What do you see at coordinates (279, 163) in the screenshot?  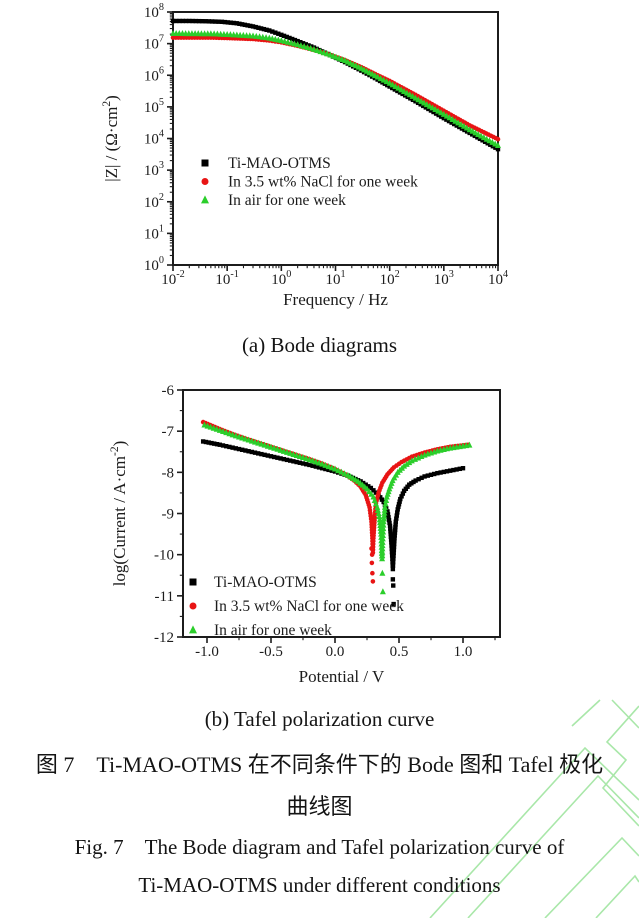 I see `bode-legend-label-0: Ti-MAO-OTMS` at bounding box center [279, 163].